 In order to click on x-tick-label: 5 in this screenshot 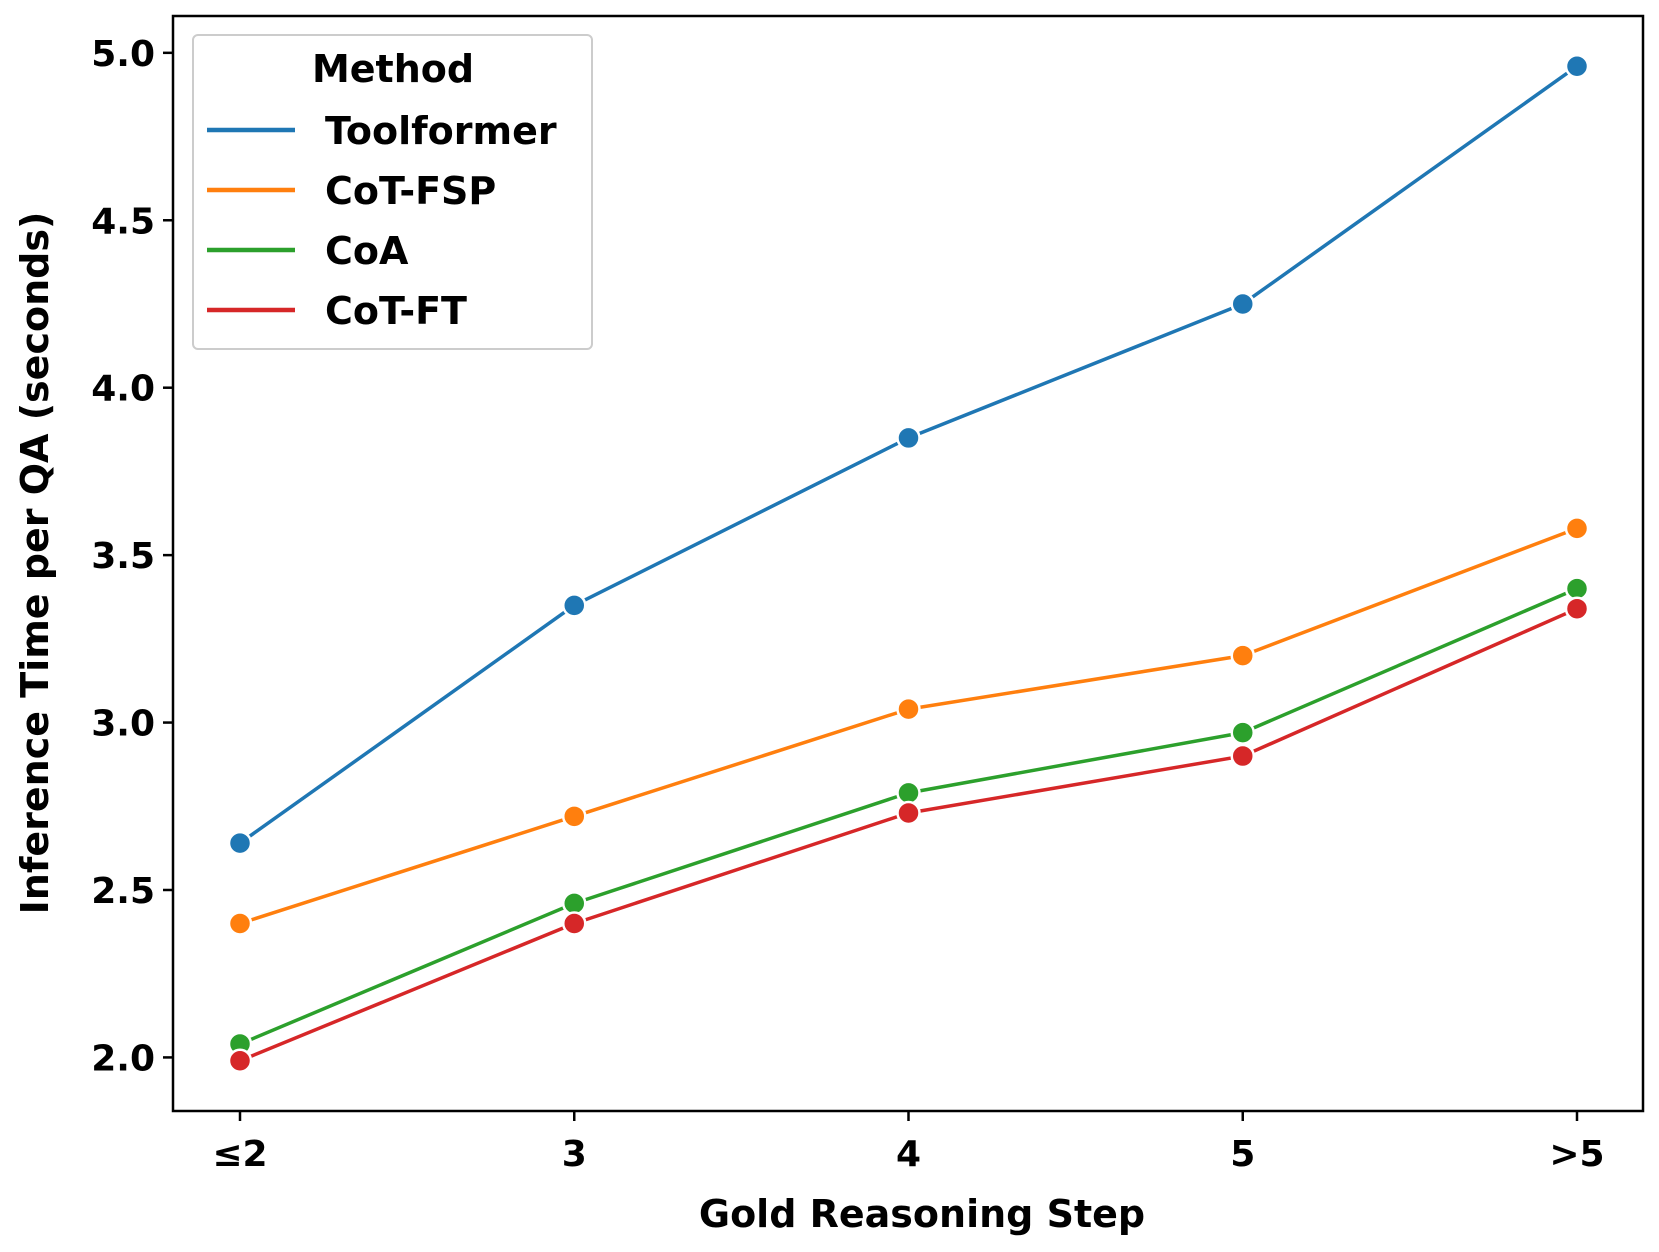, I will do `click(1242, 1154)`.